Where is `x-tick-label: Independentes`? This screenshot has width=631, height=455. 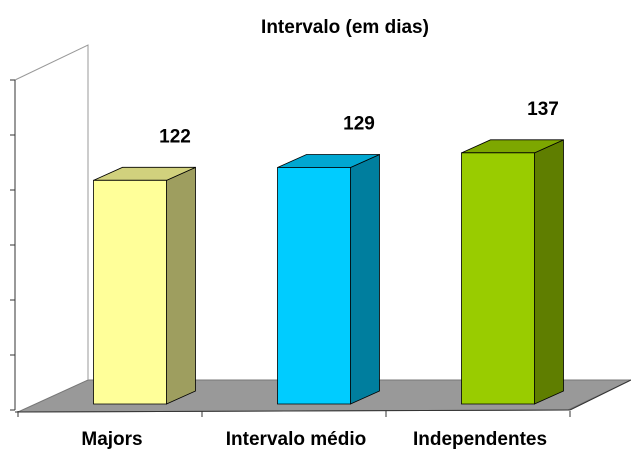
x-tick-label: Independentes is located at coordinates (480, 439).